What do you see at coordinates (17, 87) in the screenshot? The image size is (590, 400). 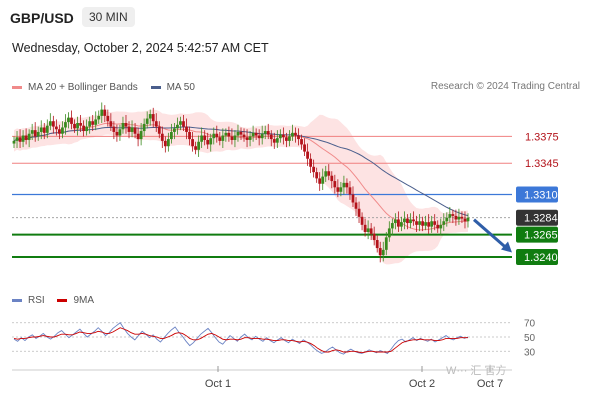 I see `ma20-swatch` at bounding box center [17, 87].